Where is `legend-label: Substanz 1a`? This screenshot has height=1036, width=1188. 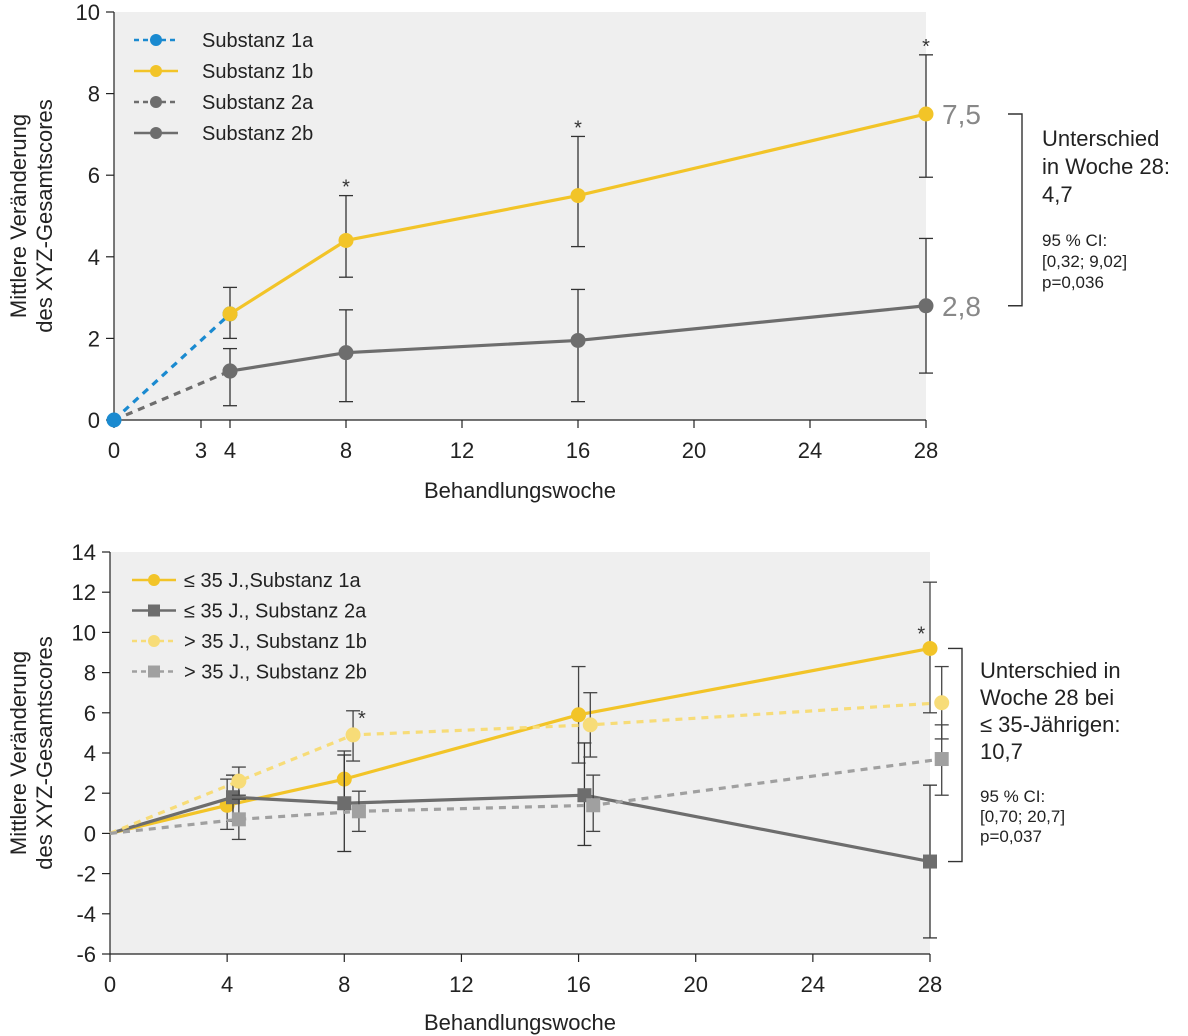
legend-label: Substanz 1a is located at coordinates (258, 41).